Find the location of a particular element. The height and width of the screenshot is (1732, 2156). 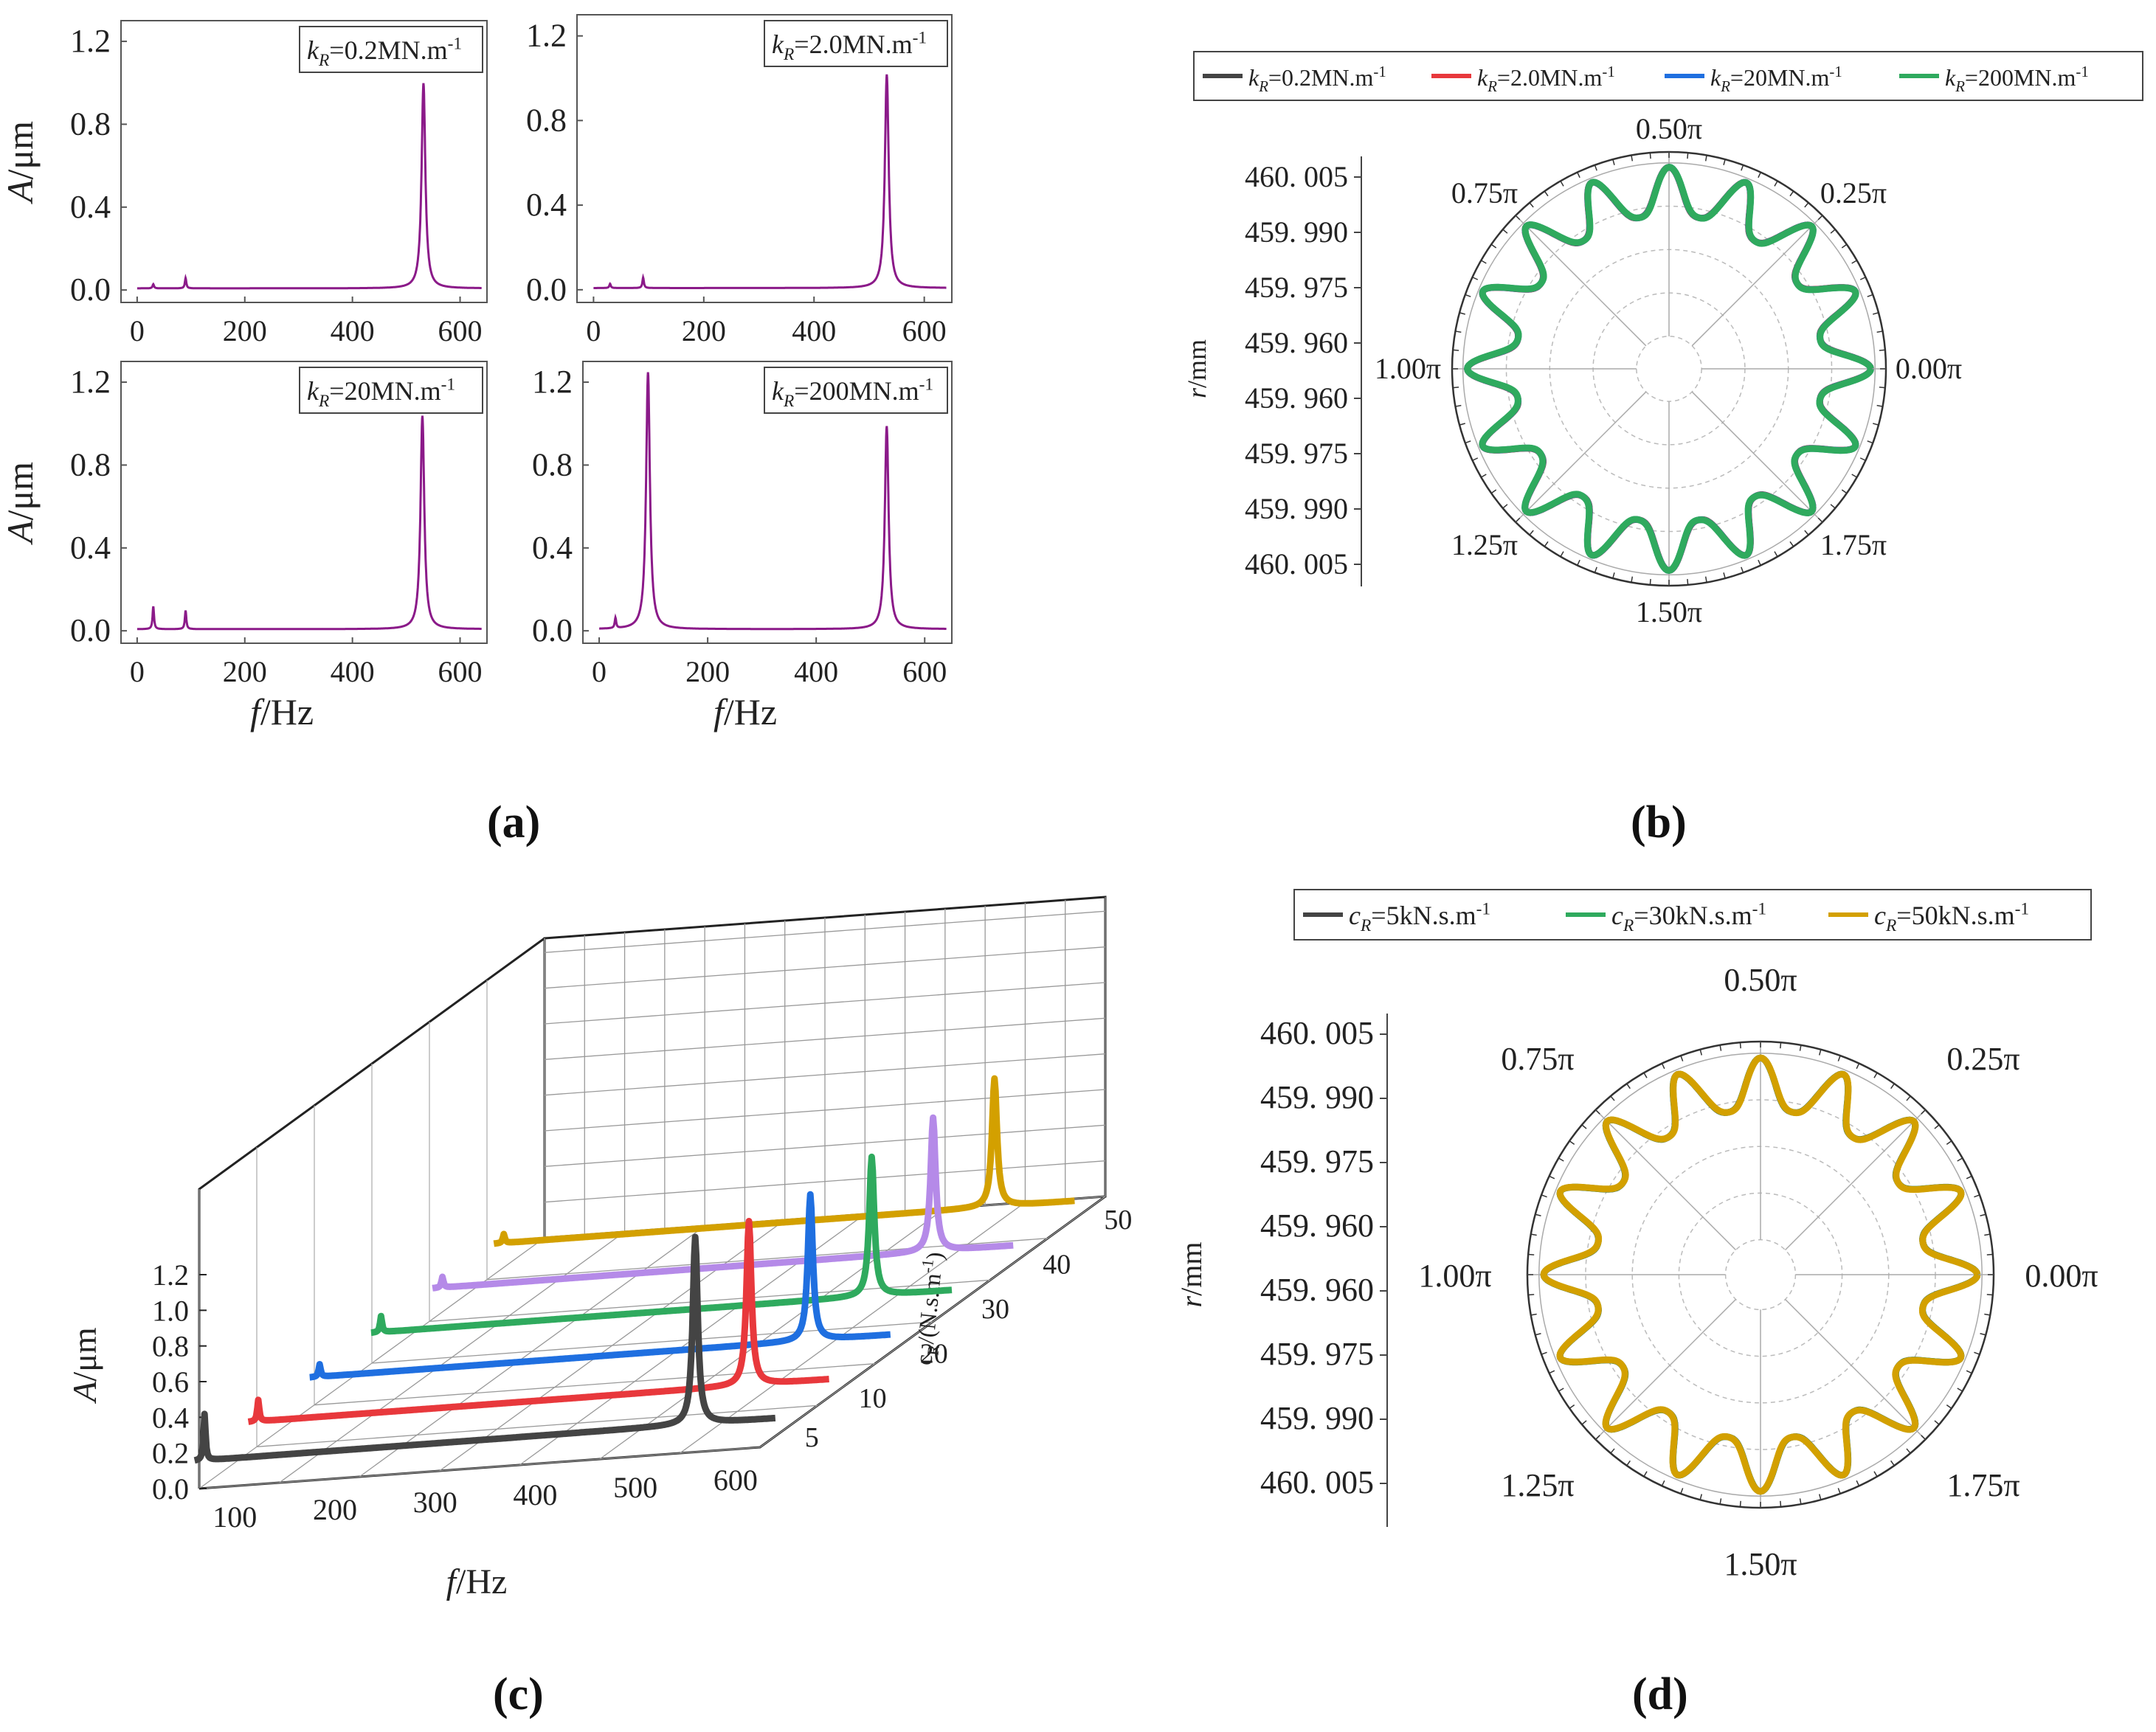

spectrum-plot-a2: 0 200 400 600 0.0 0.4 0.8 1.2 kR=2.0MN.m-1 is located at coordinates (739, 181).